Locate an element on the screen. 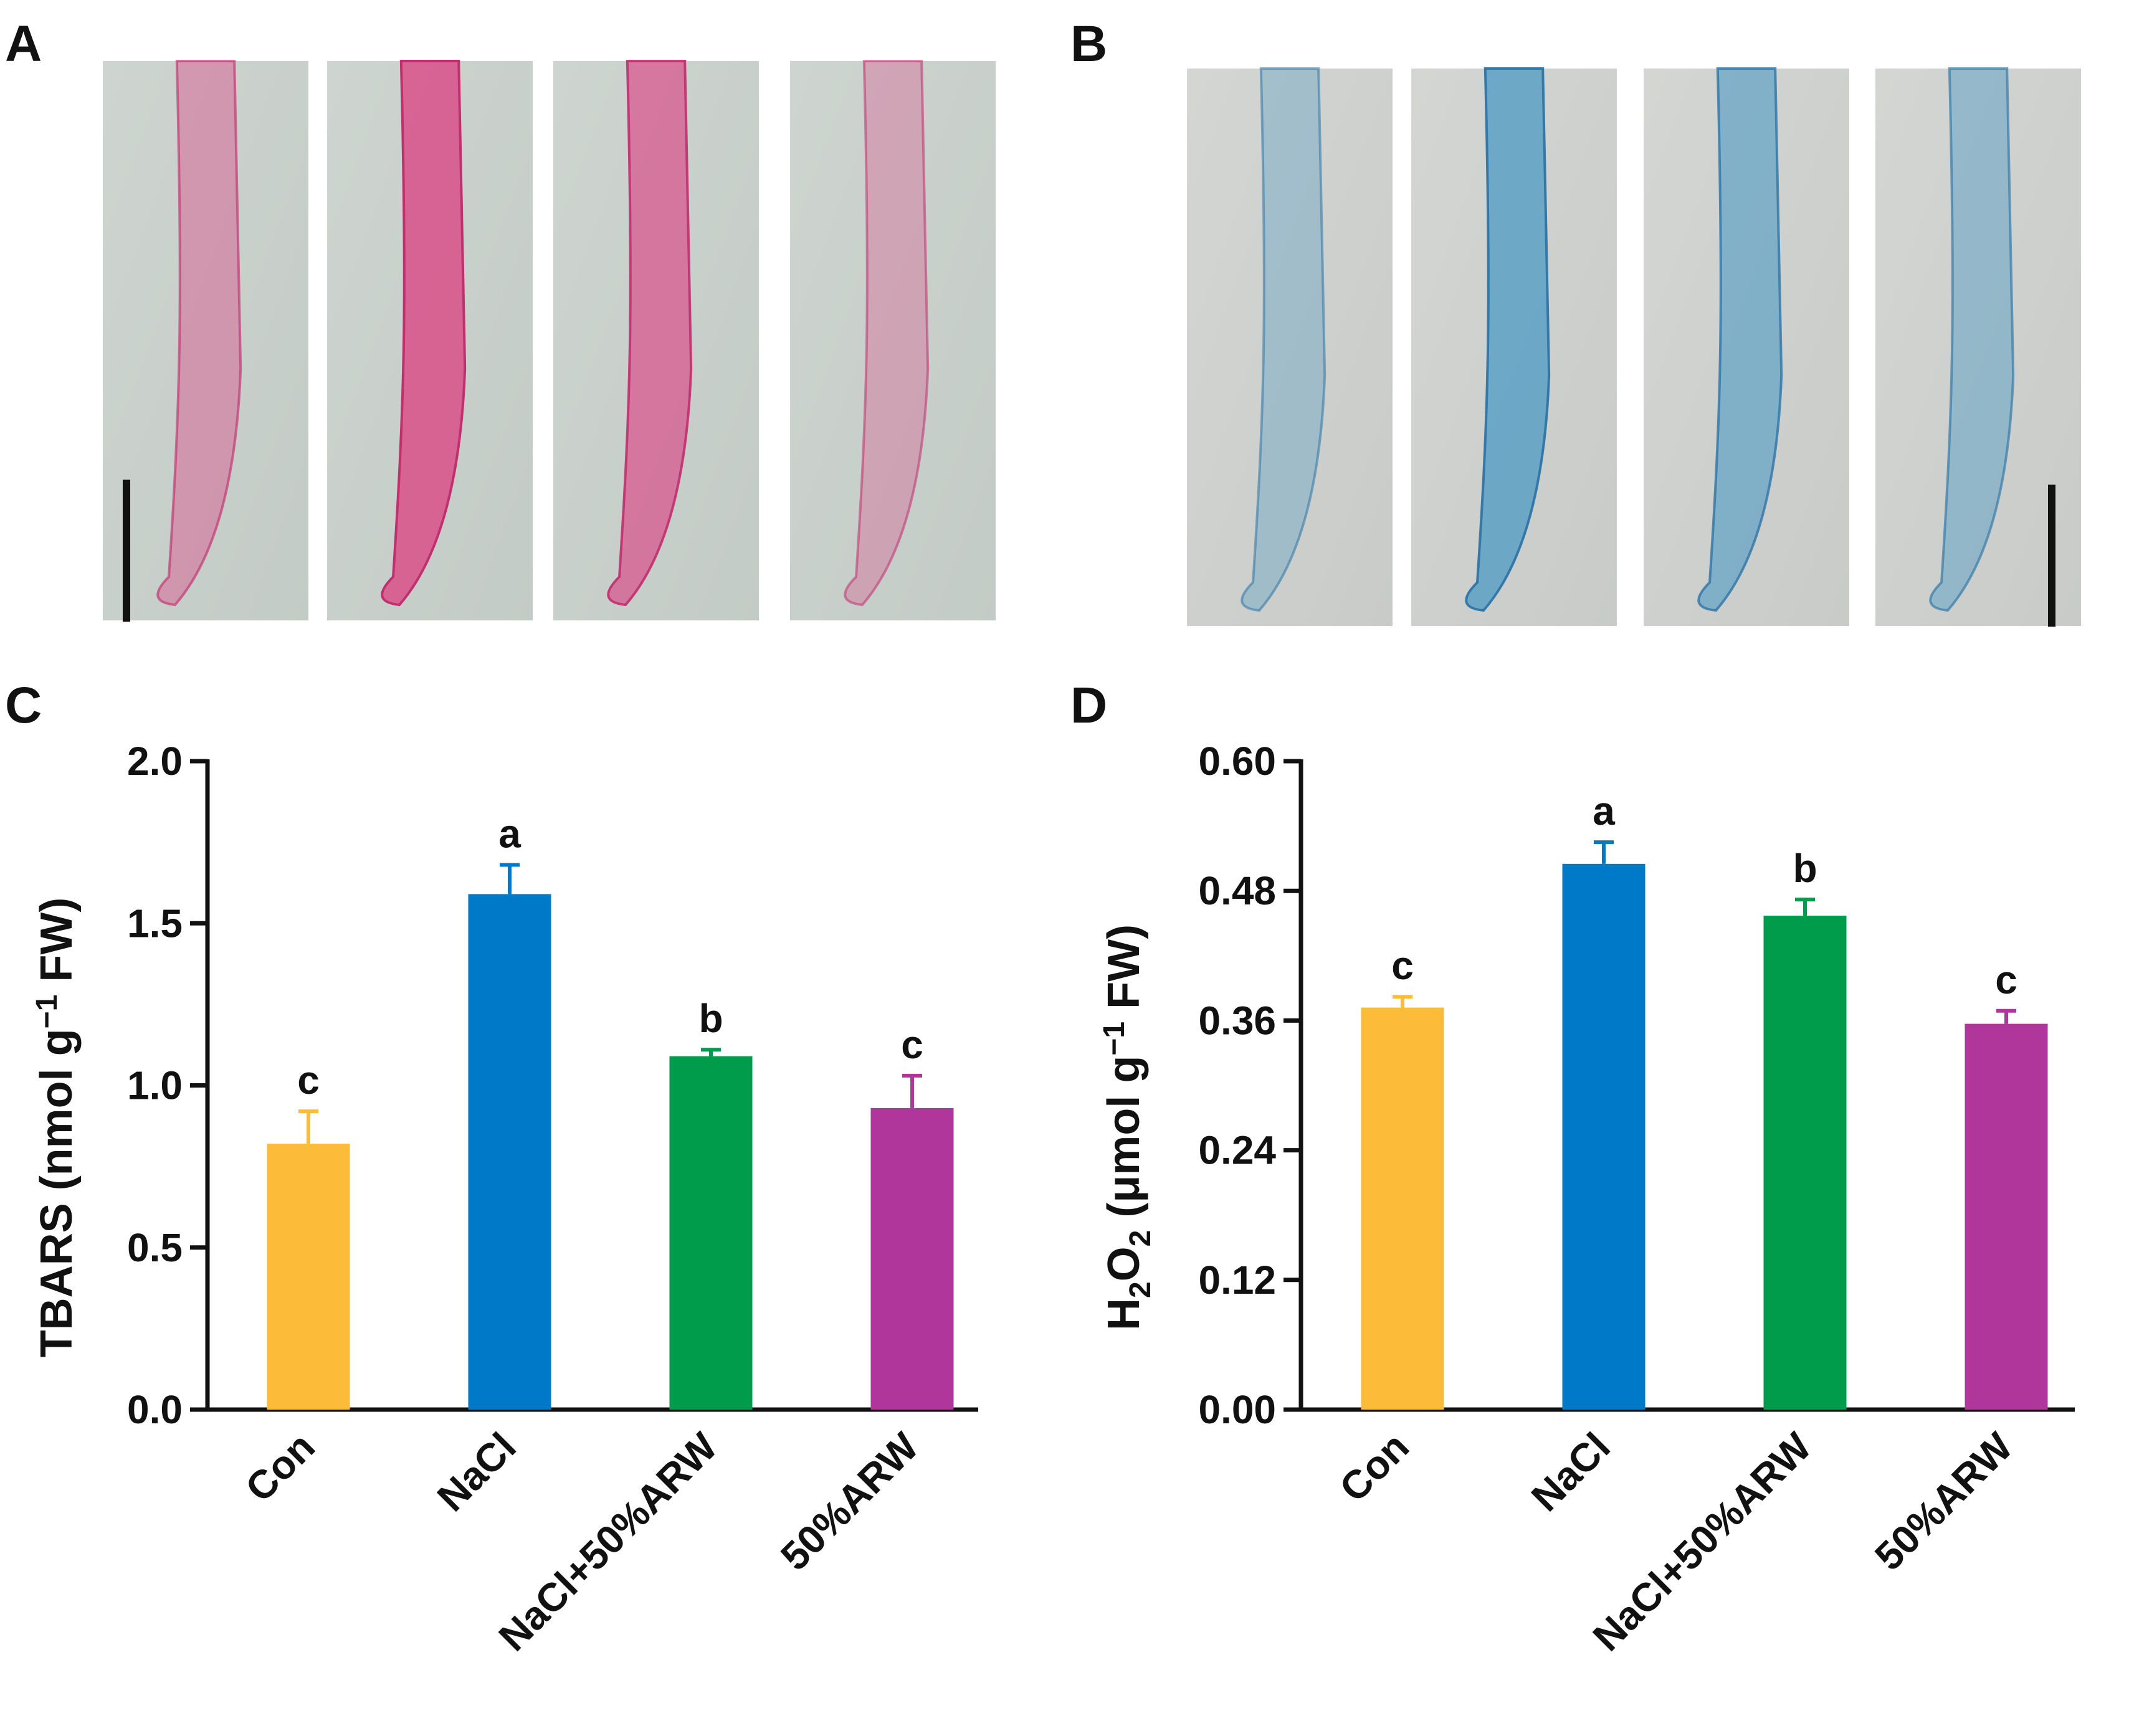 The image size is (2129, 1736). chart-c-category-label: Con is located at coordinates (280, 1467).